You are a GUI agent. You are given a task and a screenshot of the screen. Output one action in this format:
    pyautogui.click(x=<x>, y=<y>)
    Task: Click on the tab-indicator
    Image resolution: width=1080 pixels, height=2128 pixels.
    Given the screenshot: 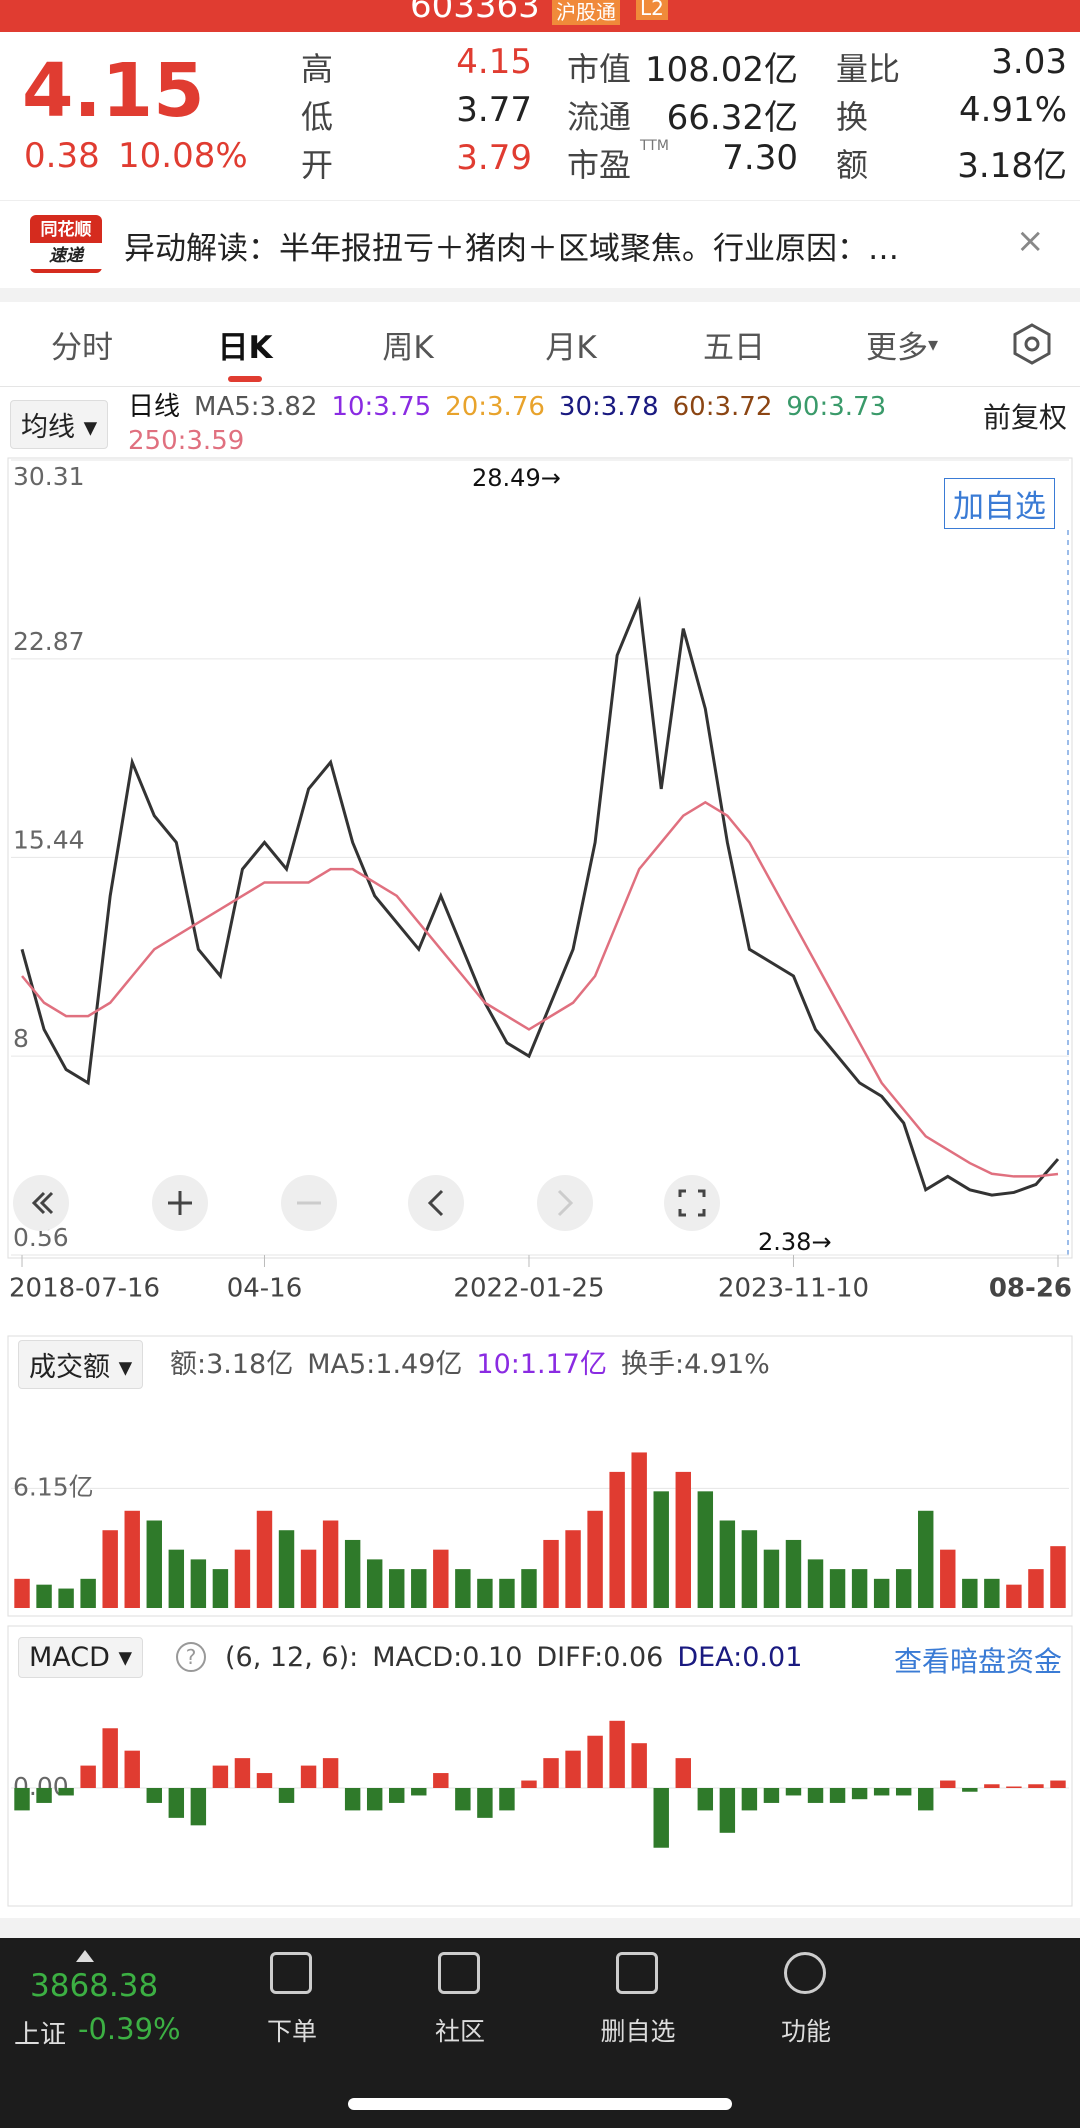 What is the action you would take?
    pyautogui.click(x=245, y=379)
    